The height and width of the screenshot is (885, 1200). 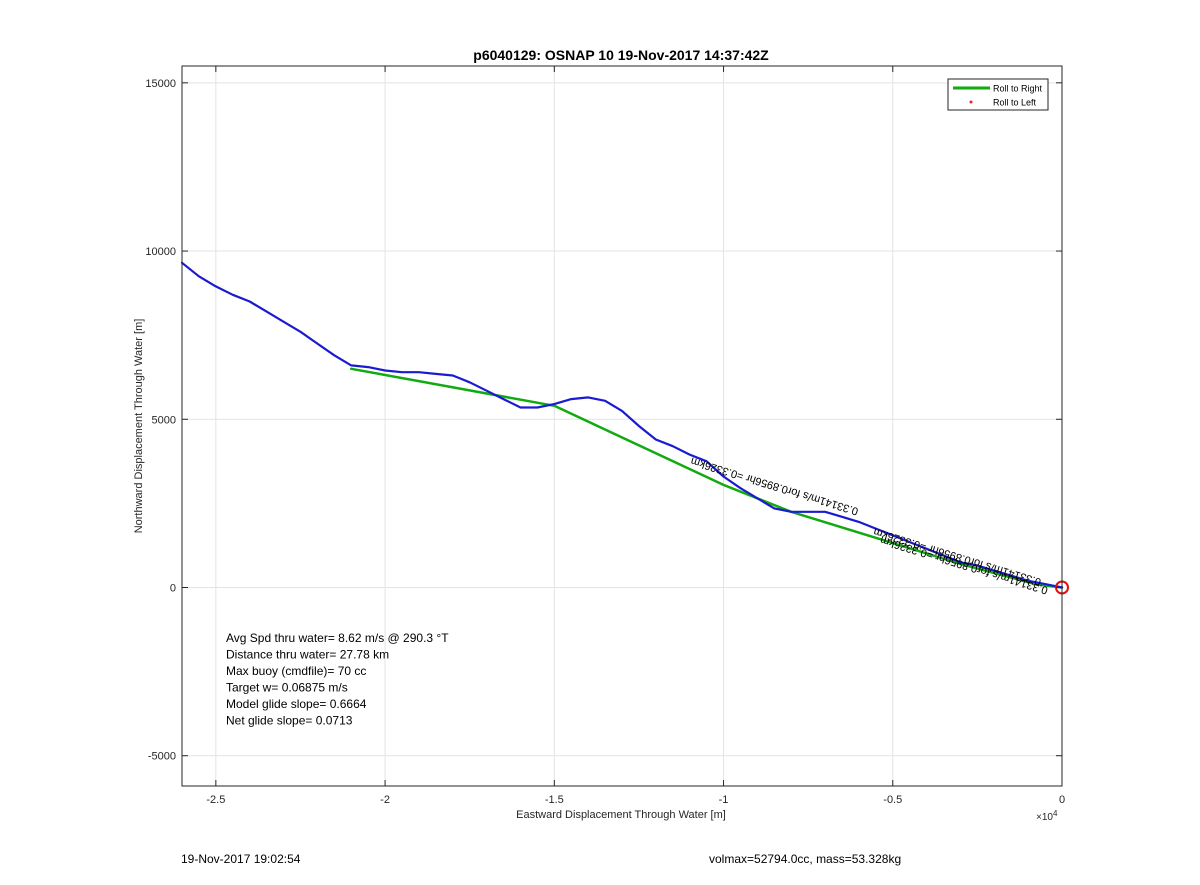 What do you see at coordinates (554, 800) in the screenshot?
I see `x-tick-label: -1.5` at bounding box center [554, 800].